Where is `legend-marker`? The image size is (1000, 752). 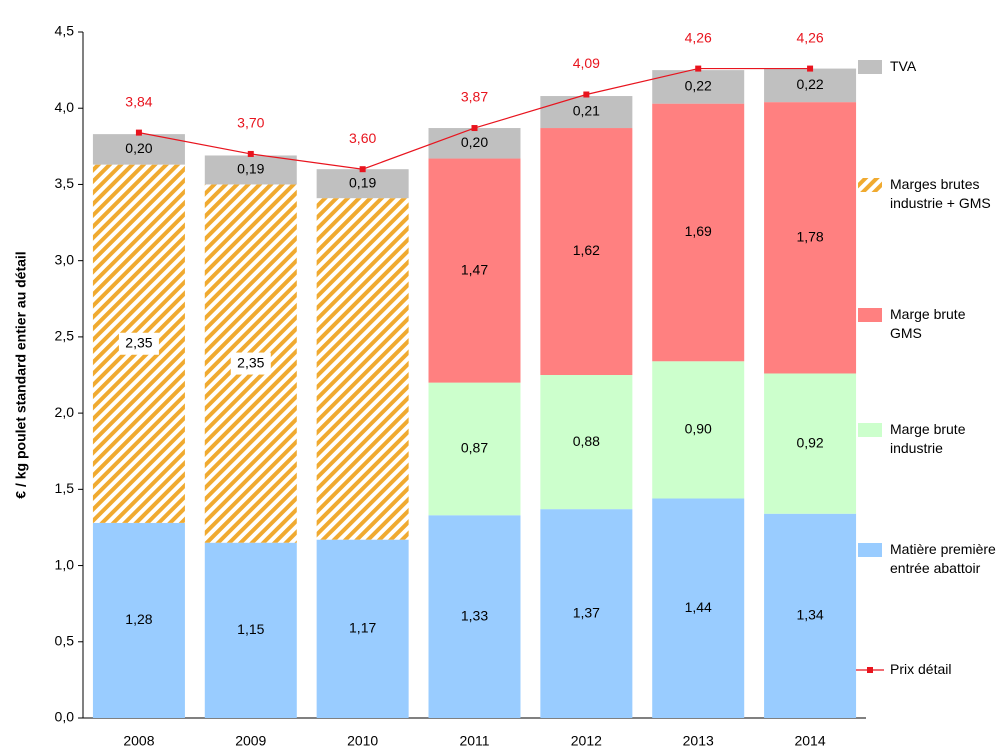
legend-marker is located at coordinates (870, 670).